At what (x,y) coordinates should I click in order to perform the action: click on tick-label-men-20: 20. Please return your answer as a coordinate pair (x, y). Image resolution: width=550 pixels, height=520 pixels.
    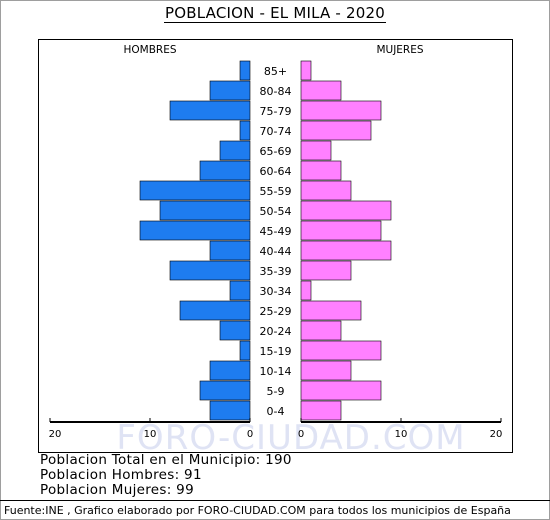
    Looking at the image, I should click on (55, 434).